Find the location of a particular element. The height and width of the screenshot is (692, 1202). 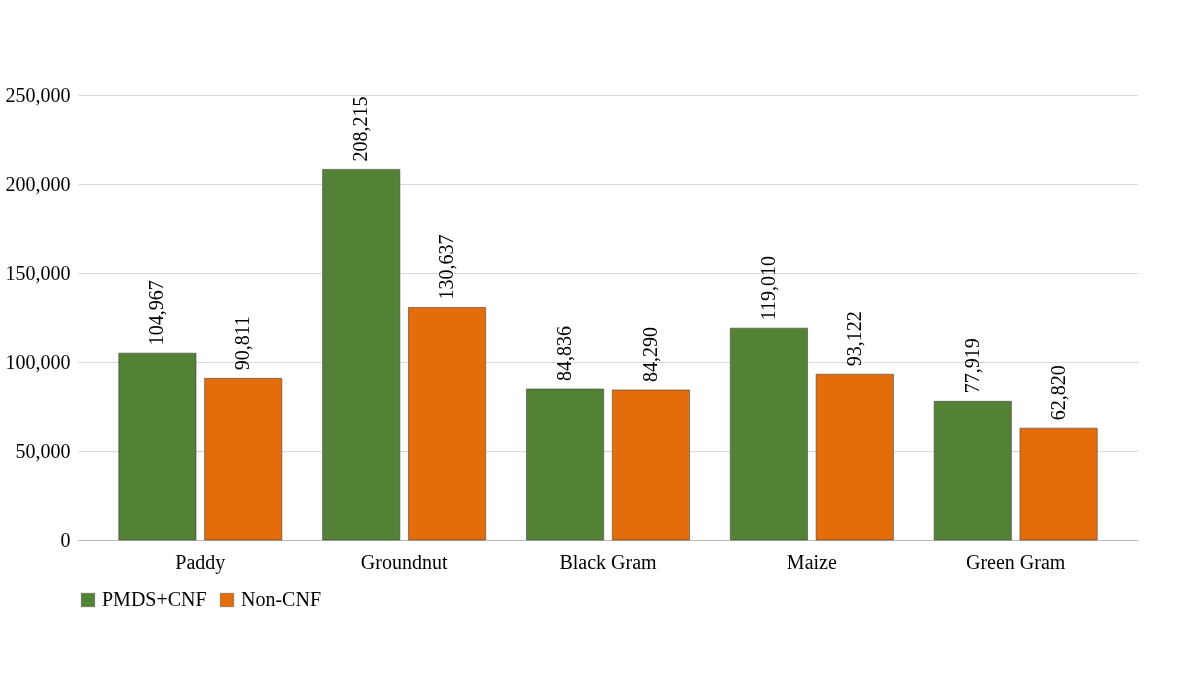

data-label: 84,836 is located at coordinates (564, 353).